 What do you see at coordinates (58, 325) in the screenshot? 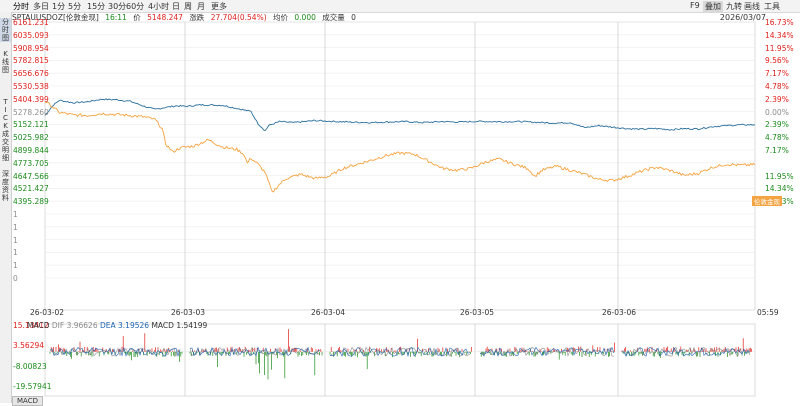
I see `dif-label: DIF` at bounding box center [58, 325].